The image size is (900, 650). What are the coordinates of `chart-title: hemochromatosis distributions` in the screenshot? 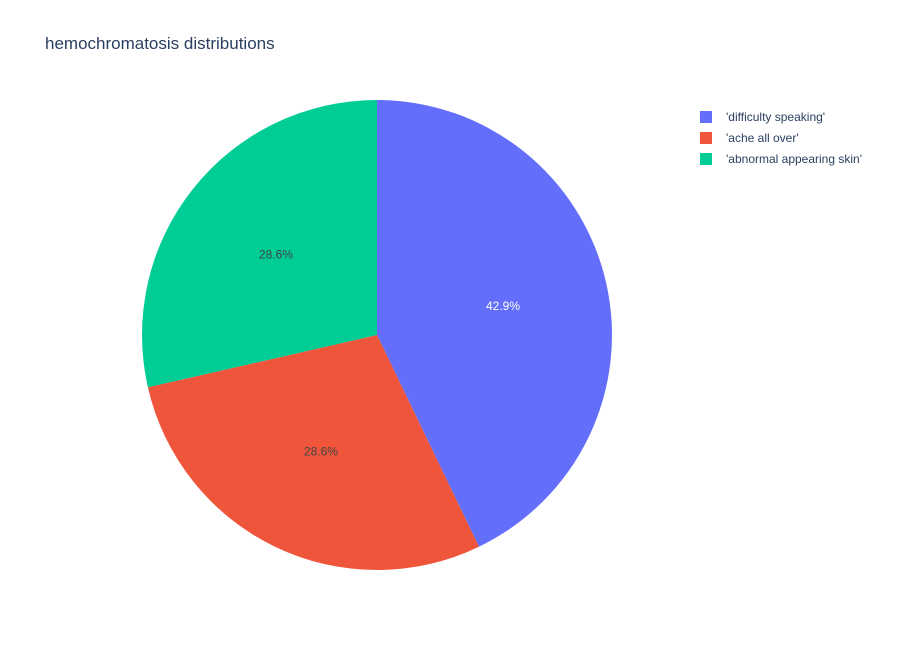 It's located at (160, 43).